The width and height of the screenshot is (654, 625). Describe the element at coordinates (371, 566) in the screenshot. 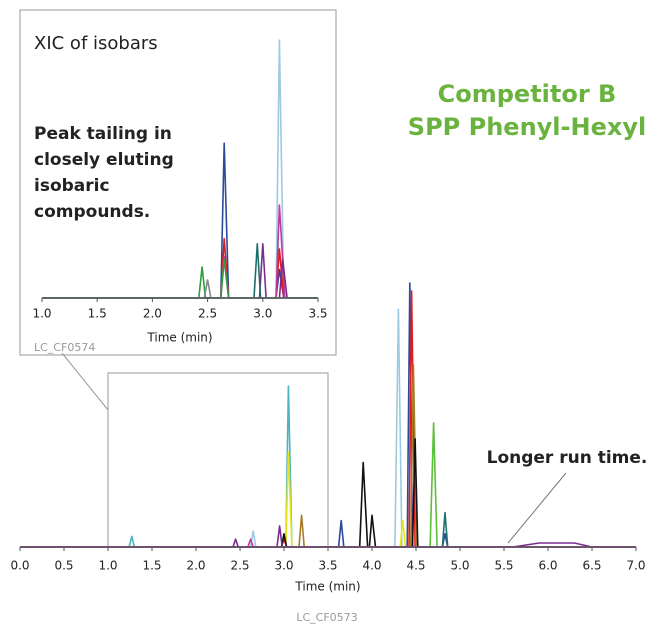

I see `x-tick-label: 4.0` at that location.